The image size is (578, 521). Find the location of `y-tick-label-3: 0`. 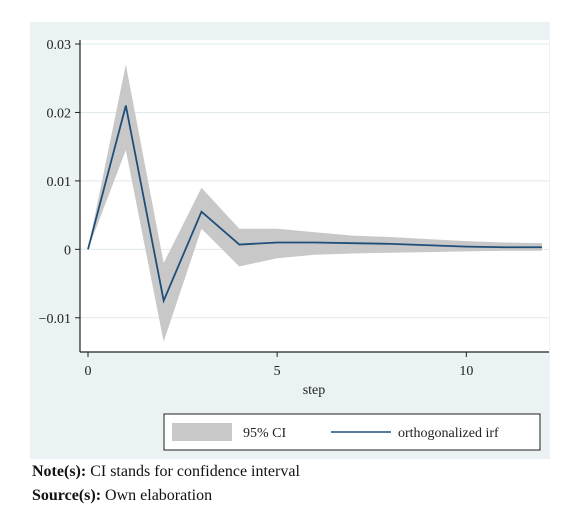

y-tick-label-3: 0 is located at coordinates (67, 250).